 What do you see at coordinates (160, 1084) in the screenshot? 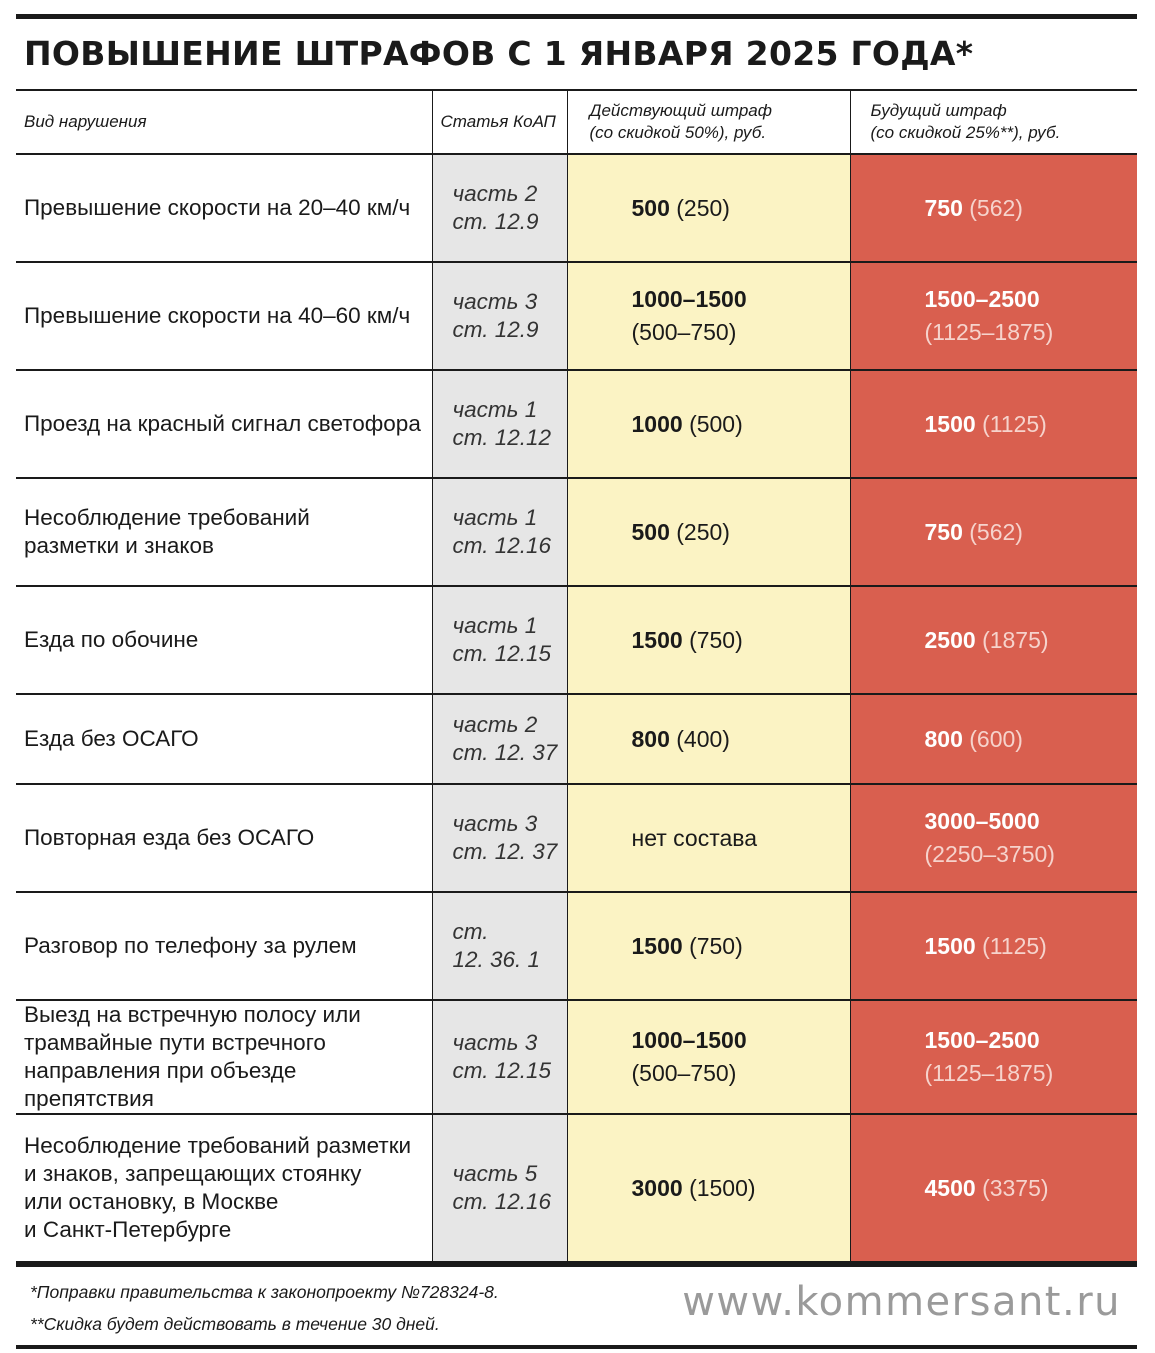
I see `violation-text: направления при объезде препятствия` at bounding box center [160, 1084].